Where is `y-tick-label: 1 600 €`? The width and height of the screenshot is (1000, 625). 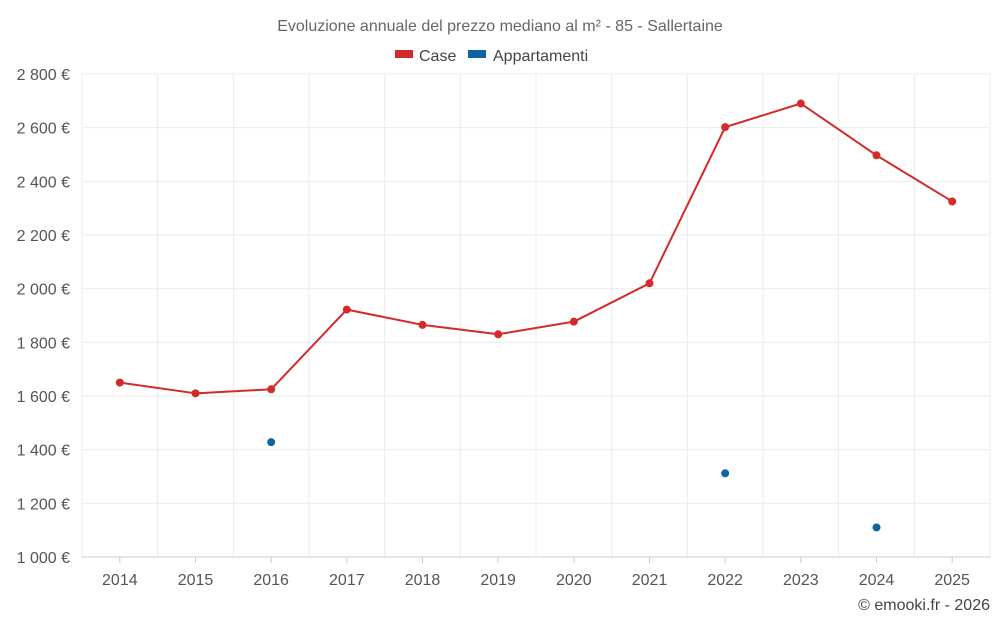 y-tick-label: 1 600 € is located at coordinates (43, 397).